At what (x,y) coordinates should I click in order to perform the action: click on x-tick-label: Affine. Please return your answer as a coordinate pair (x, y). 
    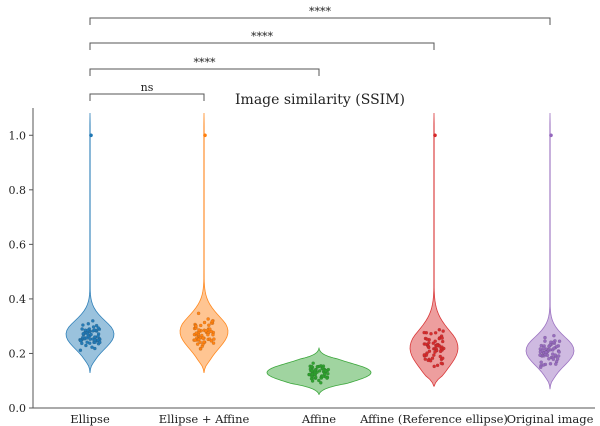
    Looking at the image, I should click on (318, 419).